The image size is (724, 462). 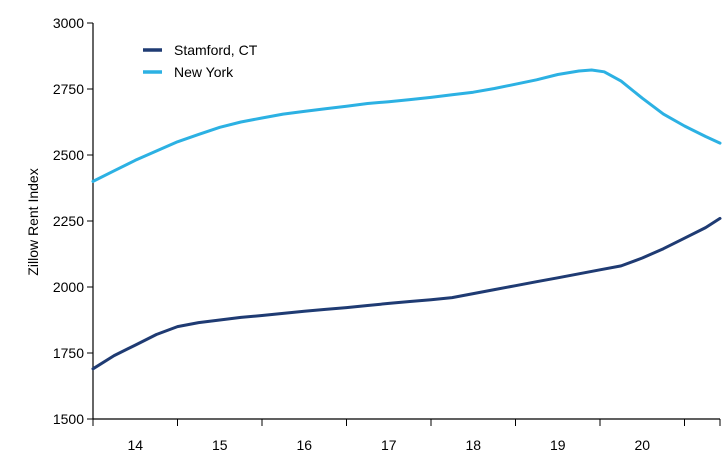 I want to click on x-tick-label: 20, so click(x=642, y=445).